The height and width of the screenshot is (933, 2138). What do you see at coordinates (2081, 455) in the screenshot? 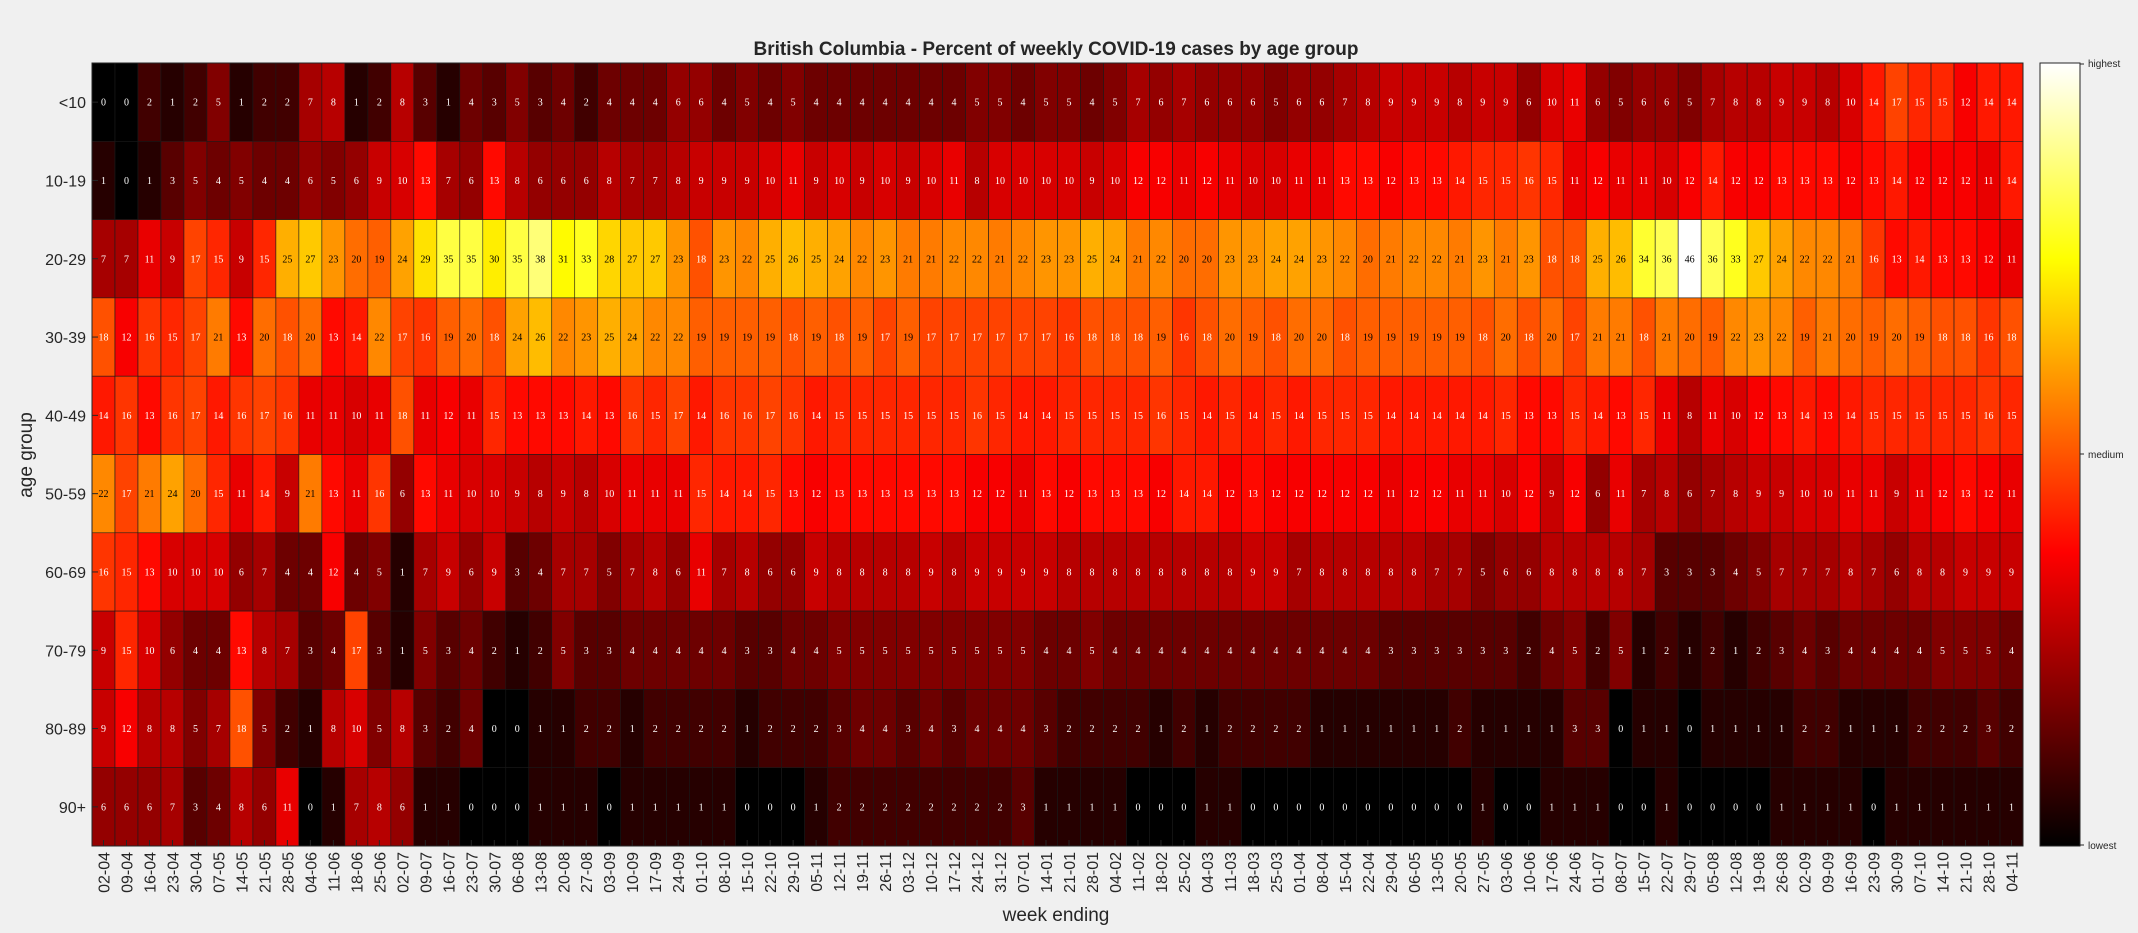
I see `colorbar: highest medium lowest` at bounding box center [2081, 455].